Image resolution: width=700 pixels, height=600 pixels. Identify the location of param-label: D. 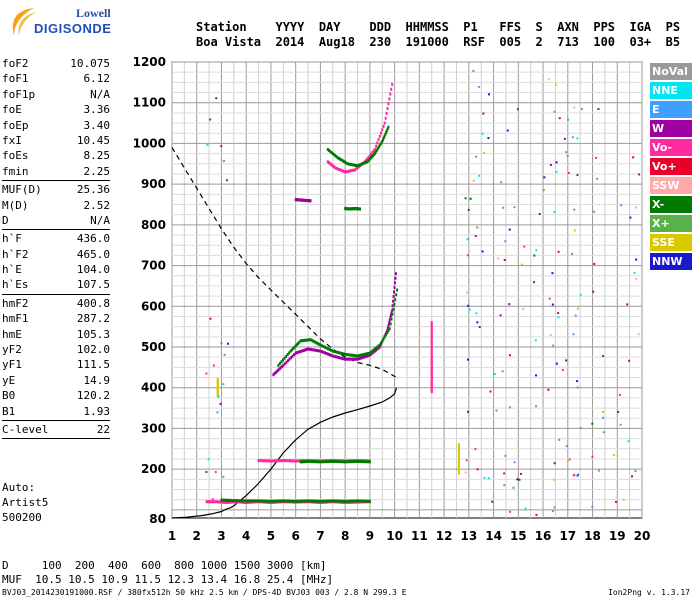
(5, 220).